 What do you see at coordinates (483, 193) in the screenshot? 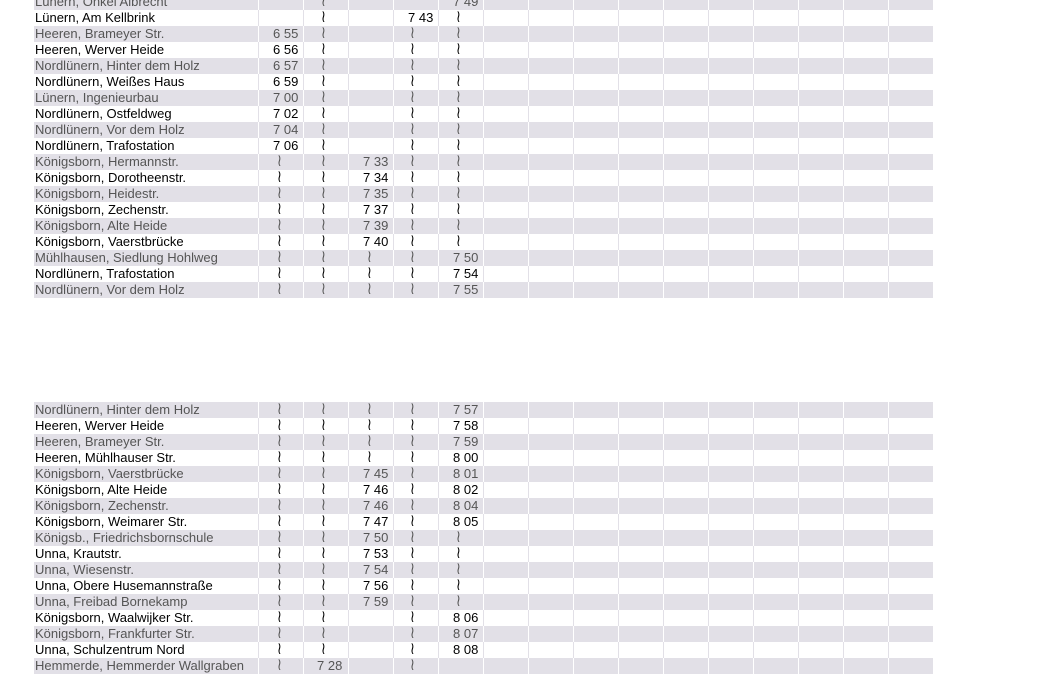
I see `timetable-row: Königsborn, Heidestr. ≀ ≀ 7 35 ≀ ≀` at bounding box center [483, 193].